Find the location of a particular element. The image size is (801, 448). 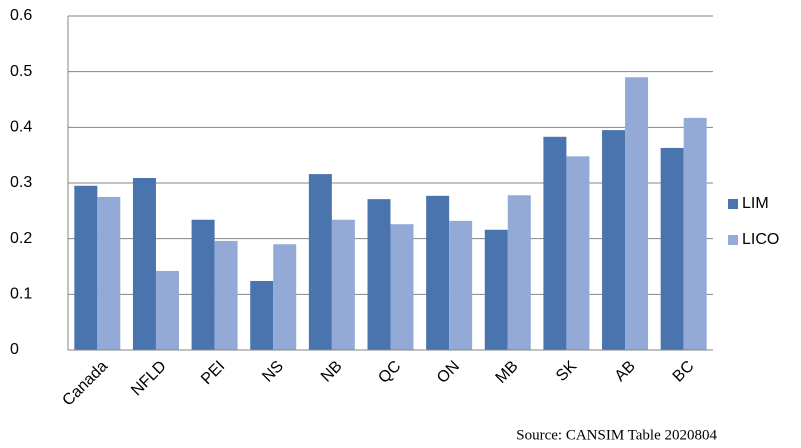

x-tick-label: QC is located at coordinates (389, 372).